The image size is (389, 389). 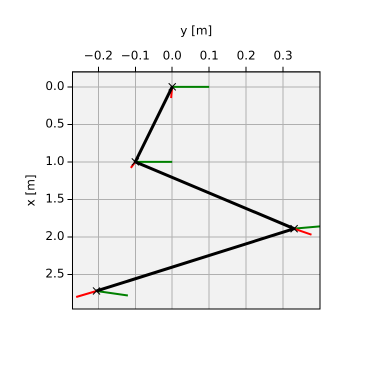 What do you see at coordinates (54, 199) in the screenshot?
I see `y-tick-label: 1.5` at bounding box center [54, 199].